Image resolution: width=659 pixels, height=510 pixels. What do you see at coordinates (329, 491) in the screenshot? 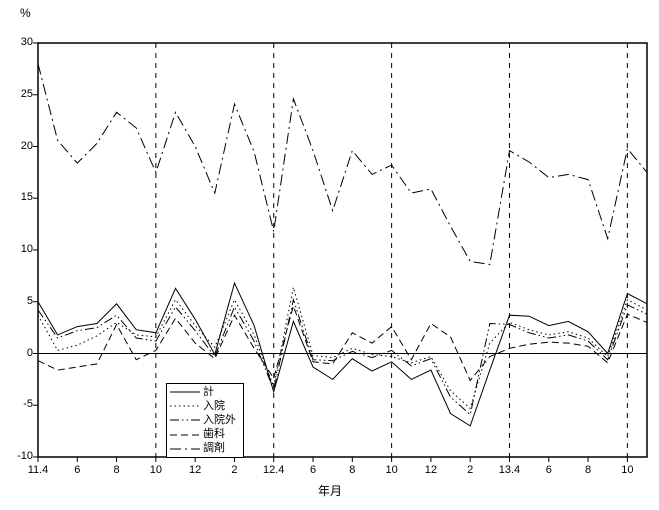
I see `x-axis-title: 年月` at bounding box center [329, 491].